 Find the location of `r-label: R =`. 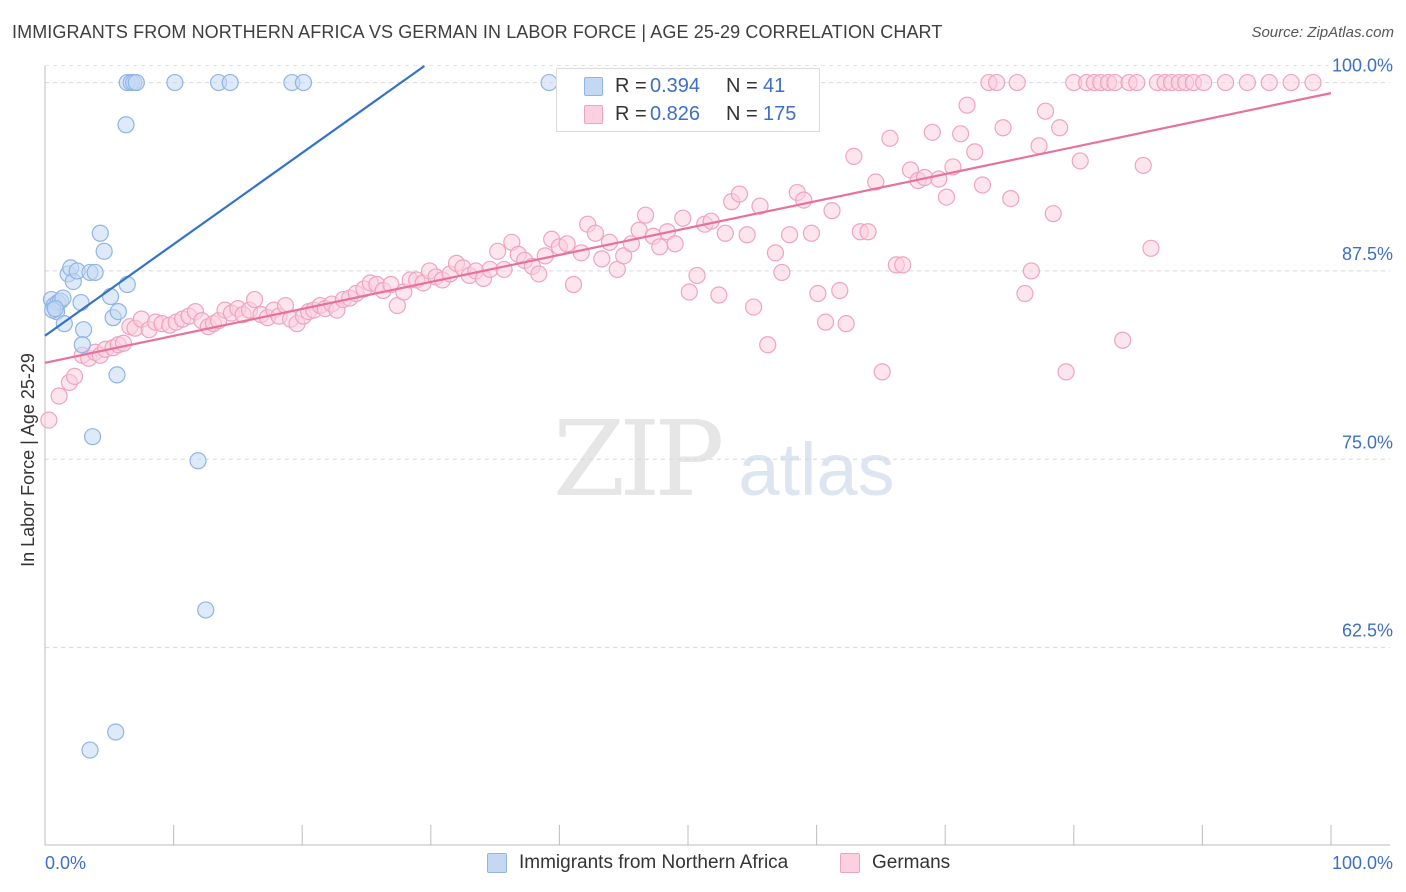

r-label: R = is located at coordinates (631, 114).